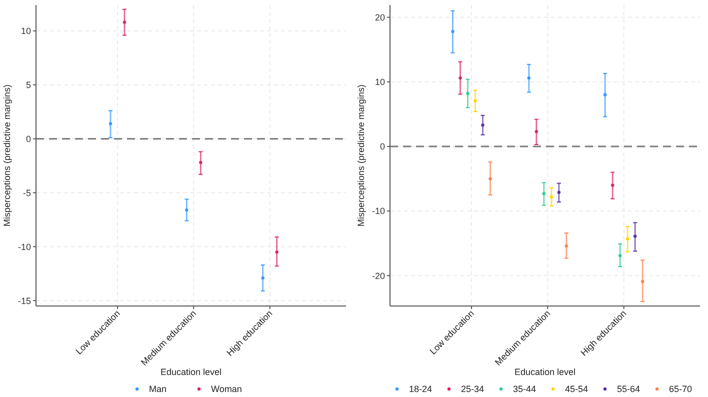 This screenshot has width=708, height=397. Describe the element at coordinates (158, 389) in the screenshot. I see `legend-label: Man` at that location.